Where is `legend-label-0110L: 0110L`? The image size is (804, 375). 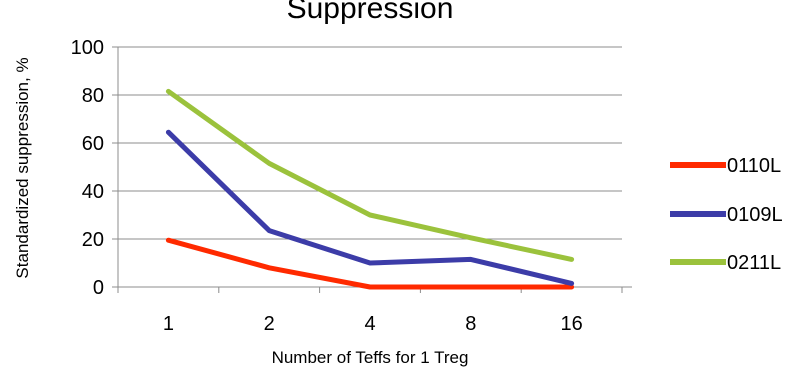
legend-label-0110L: 0110L is located at coordinates (754, 166).